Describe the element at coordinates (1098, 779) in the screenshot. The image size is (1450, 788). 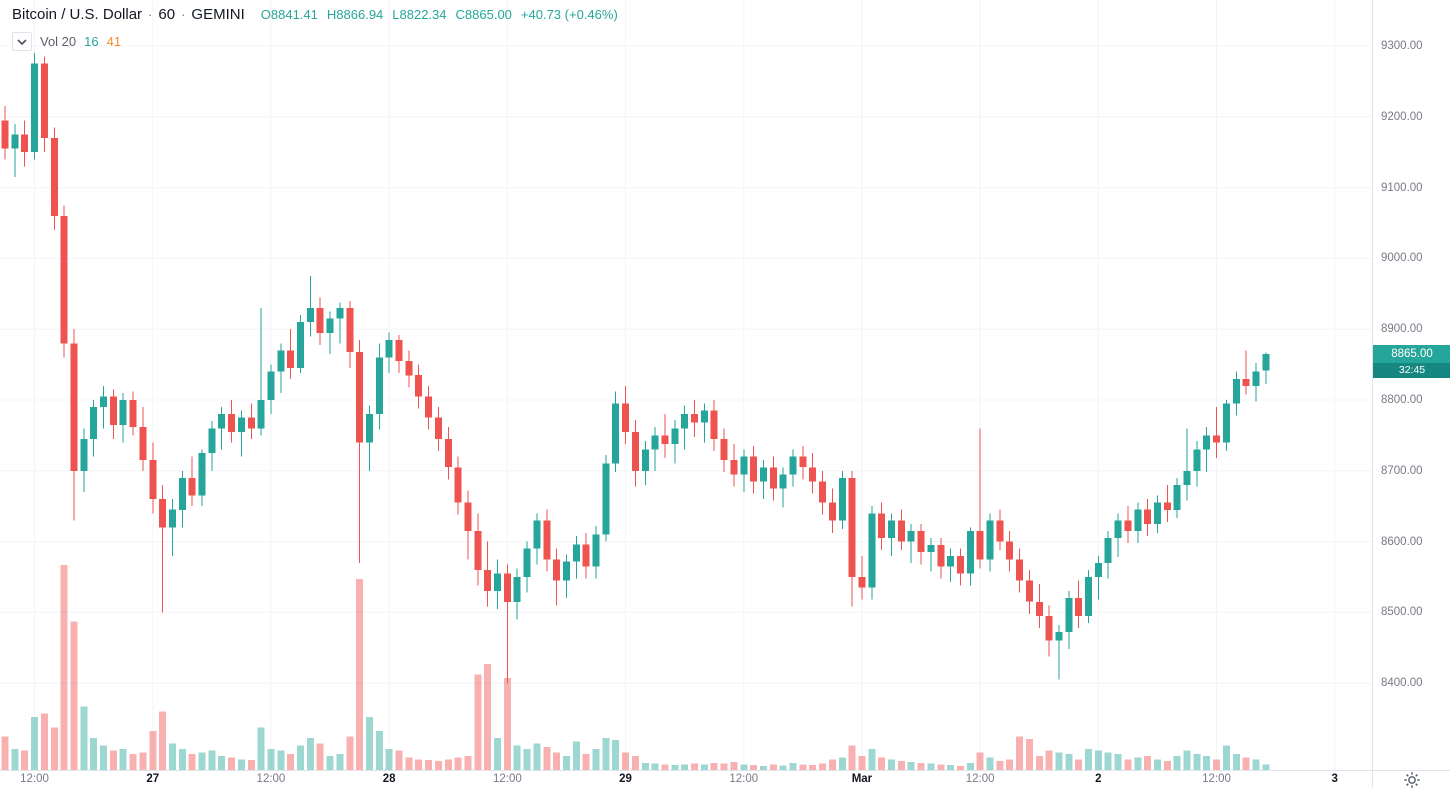
I see `time-axis-label: 2` at that location.